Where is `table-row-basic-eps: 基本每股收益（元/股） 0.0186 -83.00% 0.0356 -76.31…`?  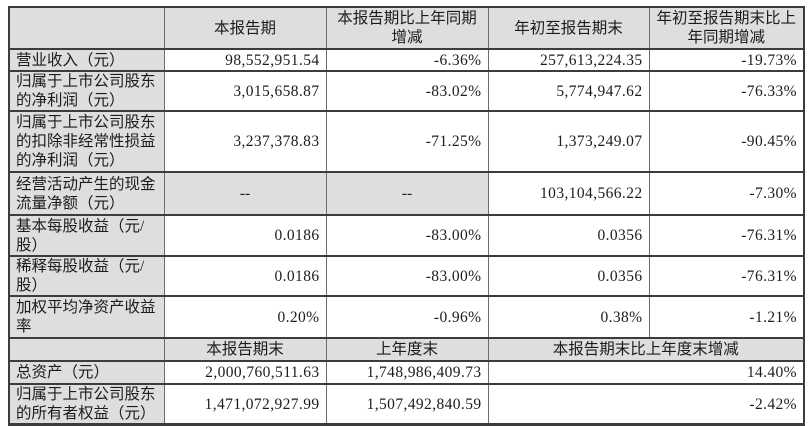 table-row-basic-eps: 基本每股收益（元/股） 0.0186 -83.00% 0.0356 -76.31… is located at coordinates (406, 235).